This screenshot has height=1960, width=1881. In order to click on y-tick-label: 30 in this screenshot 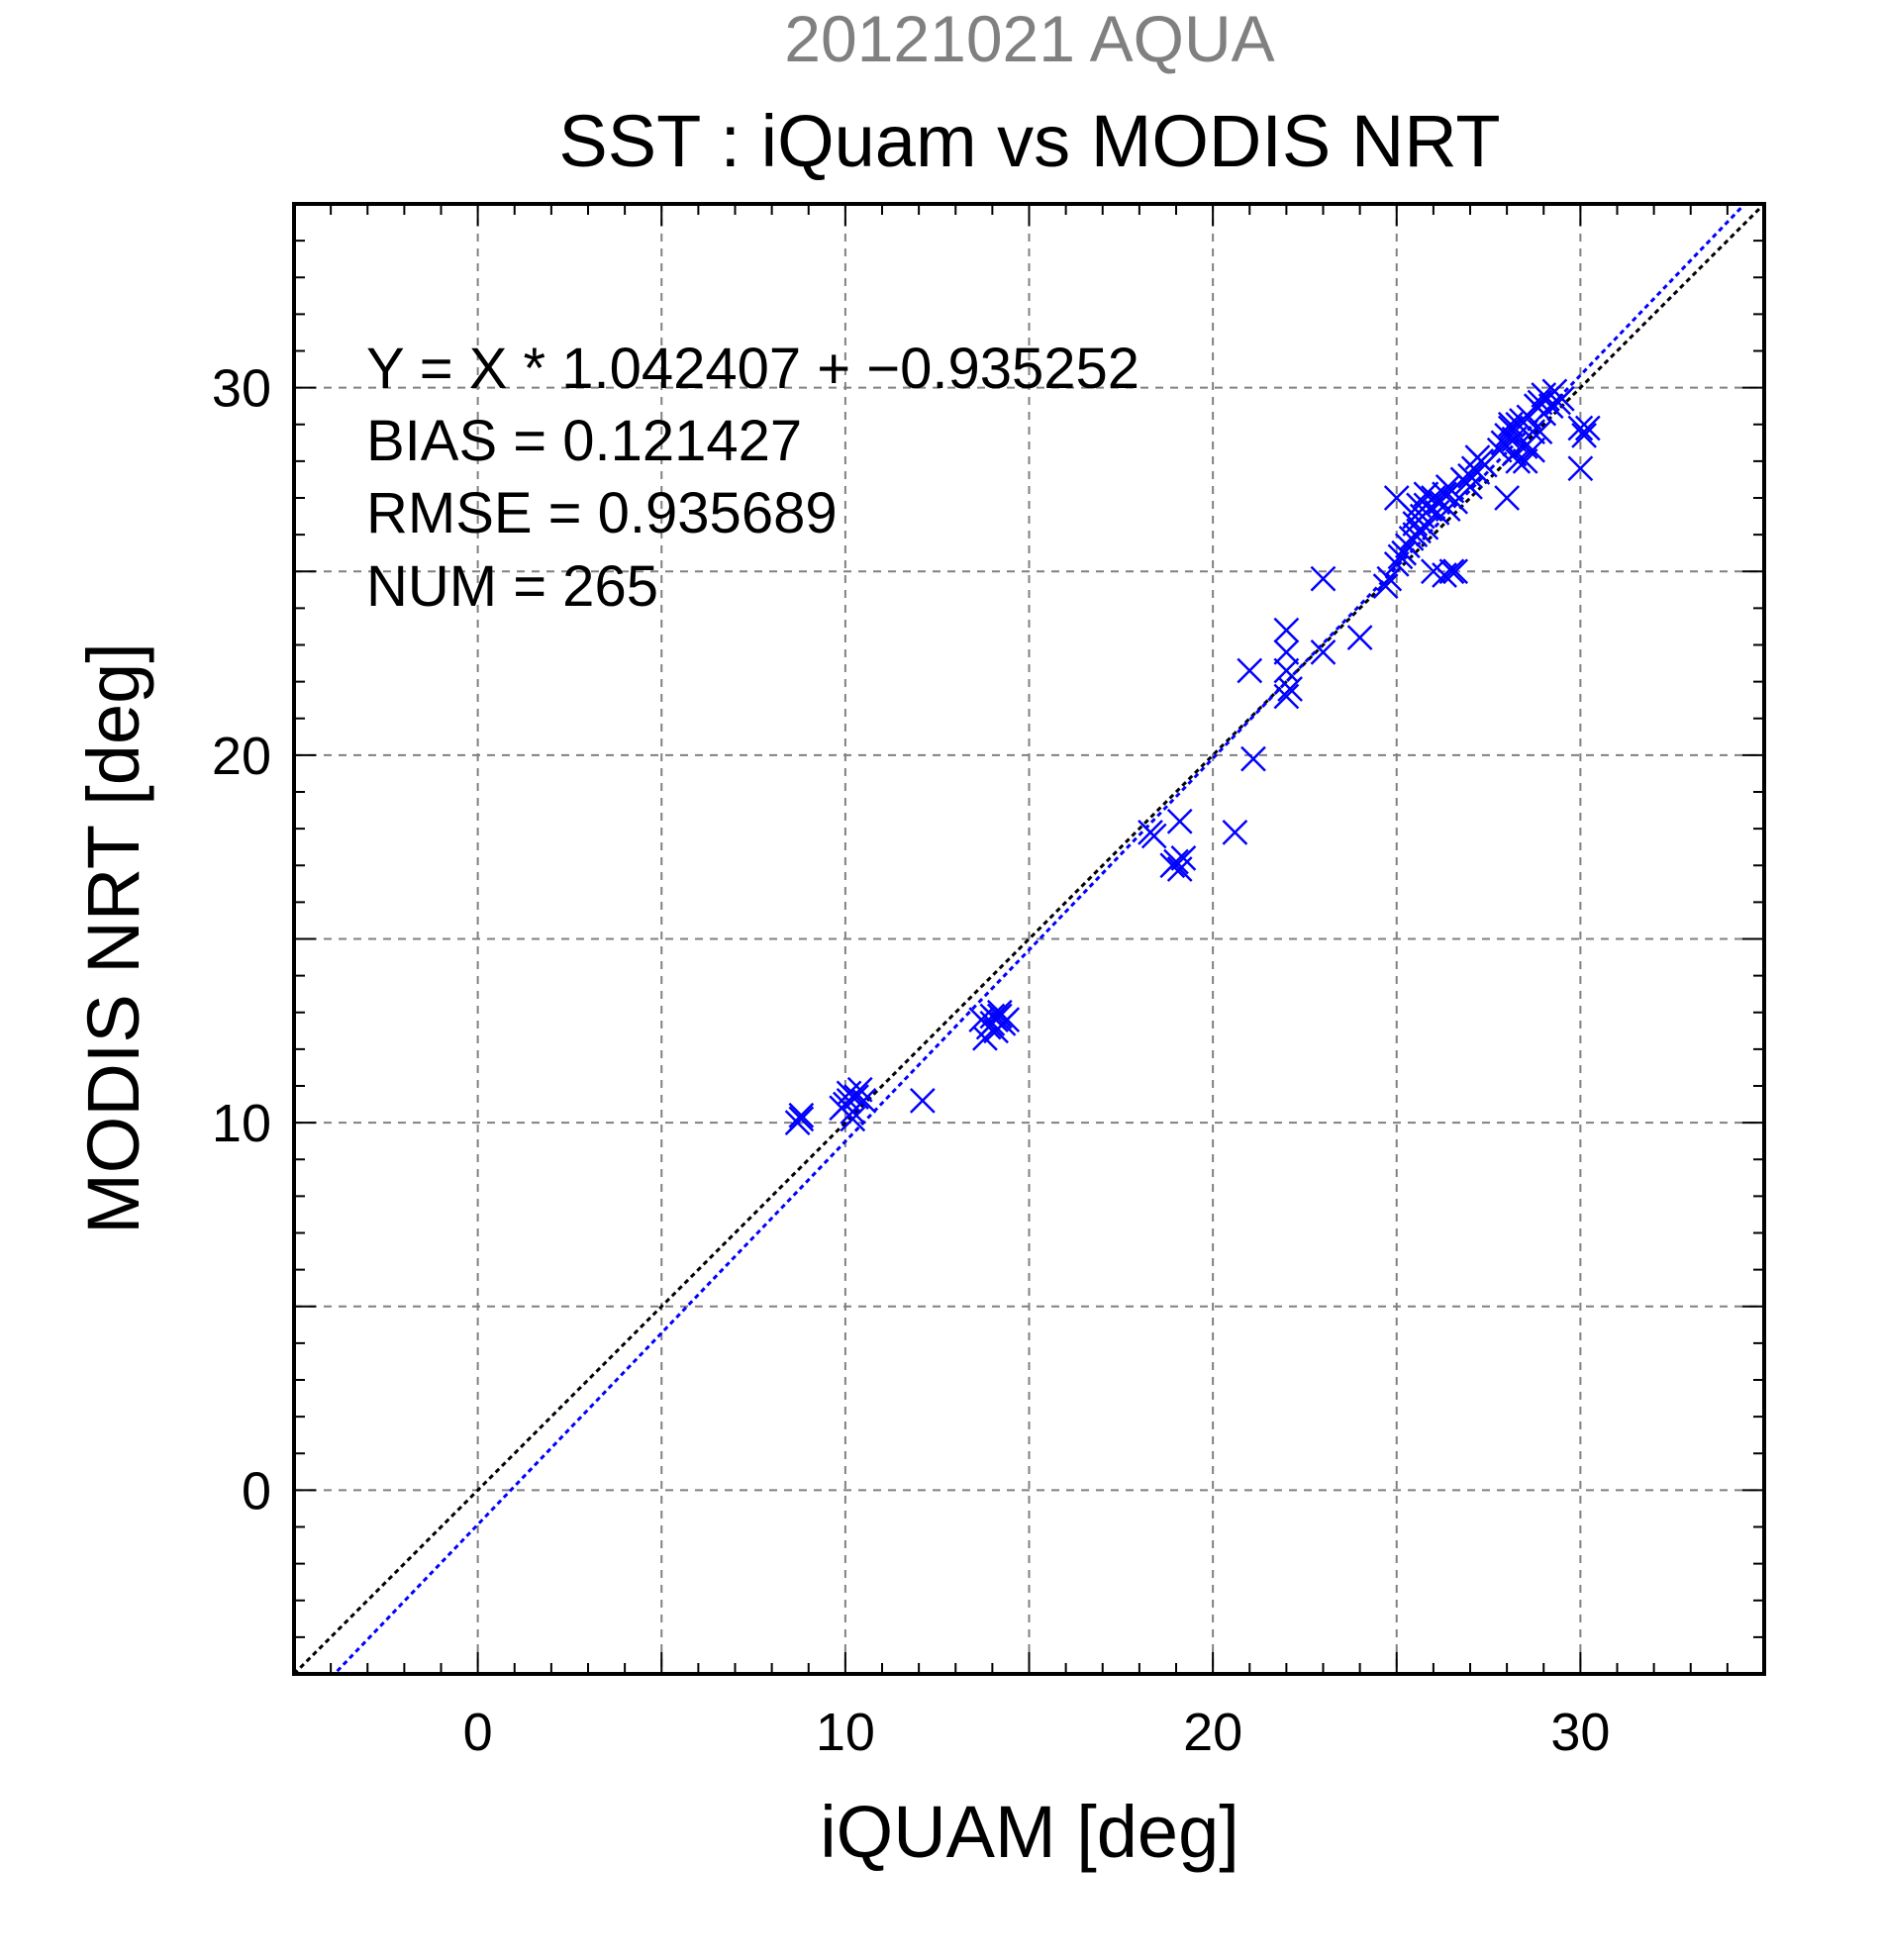, I will do `click(242, 389)`.